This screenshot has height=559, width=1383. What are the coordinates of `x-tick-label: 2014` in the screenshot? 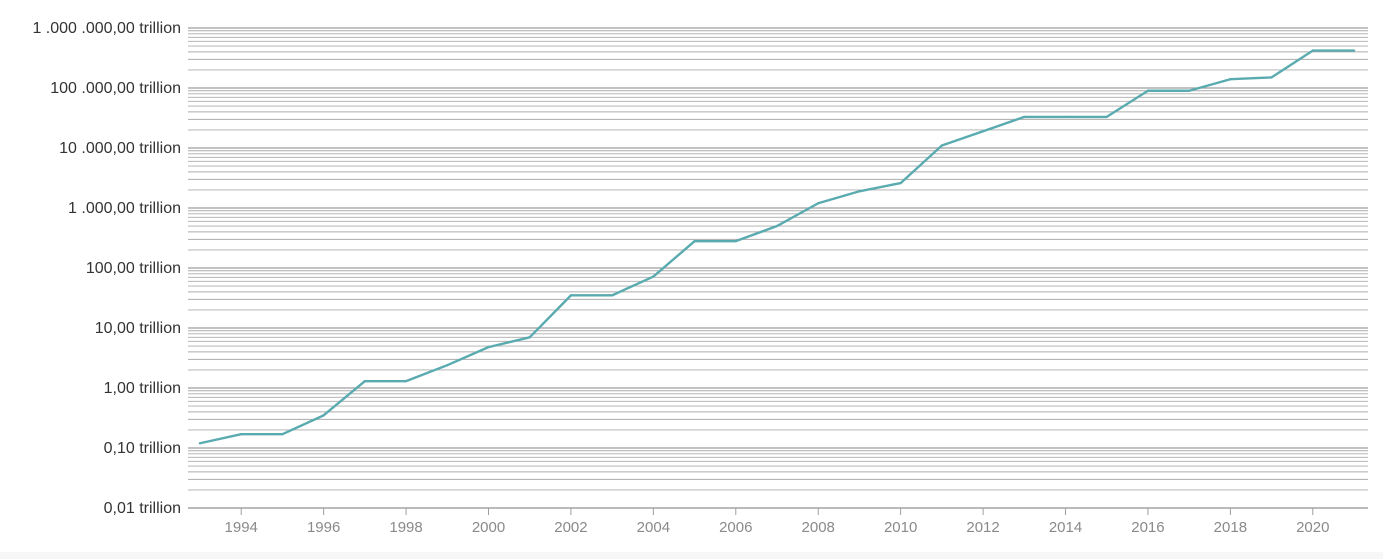 It's located at (1065, 527).